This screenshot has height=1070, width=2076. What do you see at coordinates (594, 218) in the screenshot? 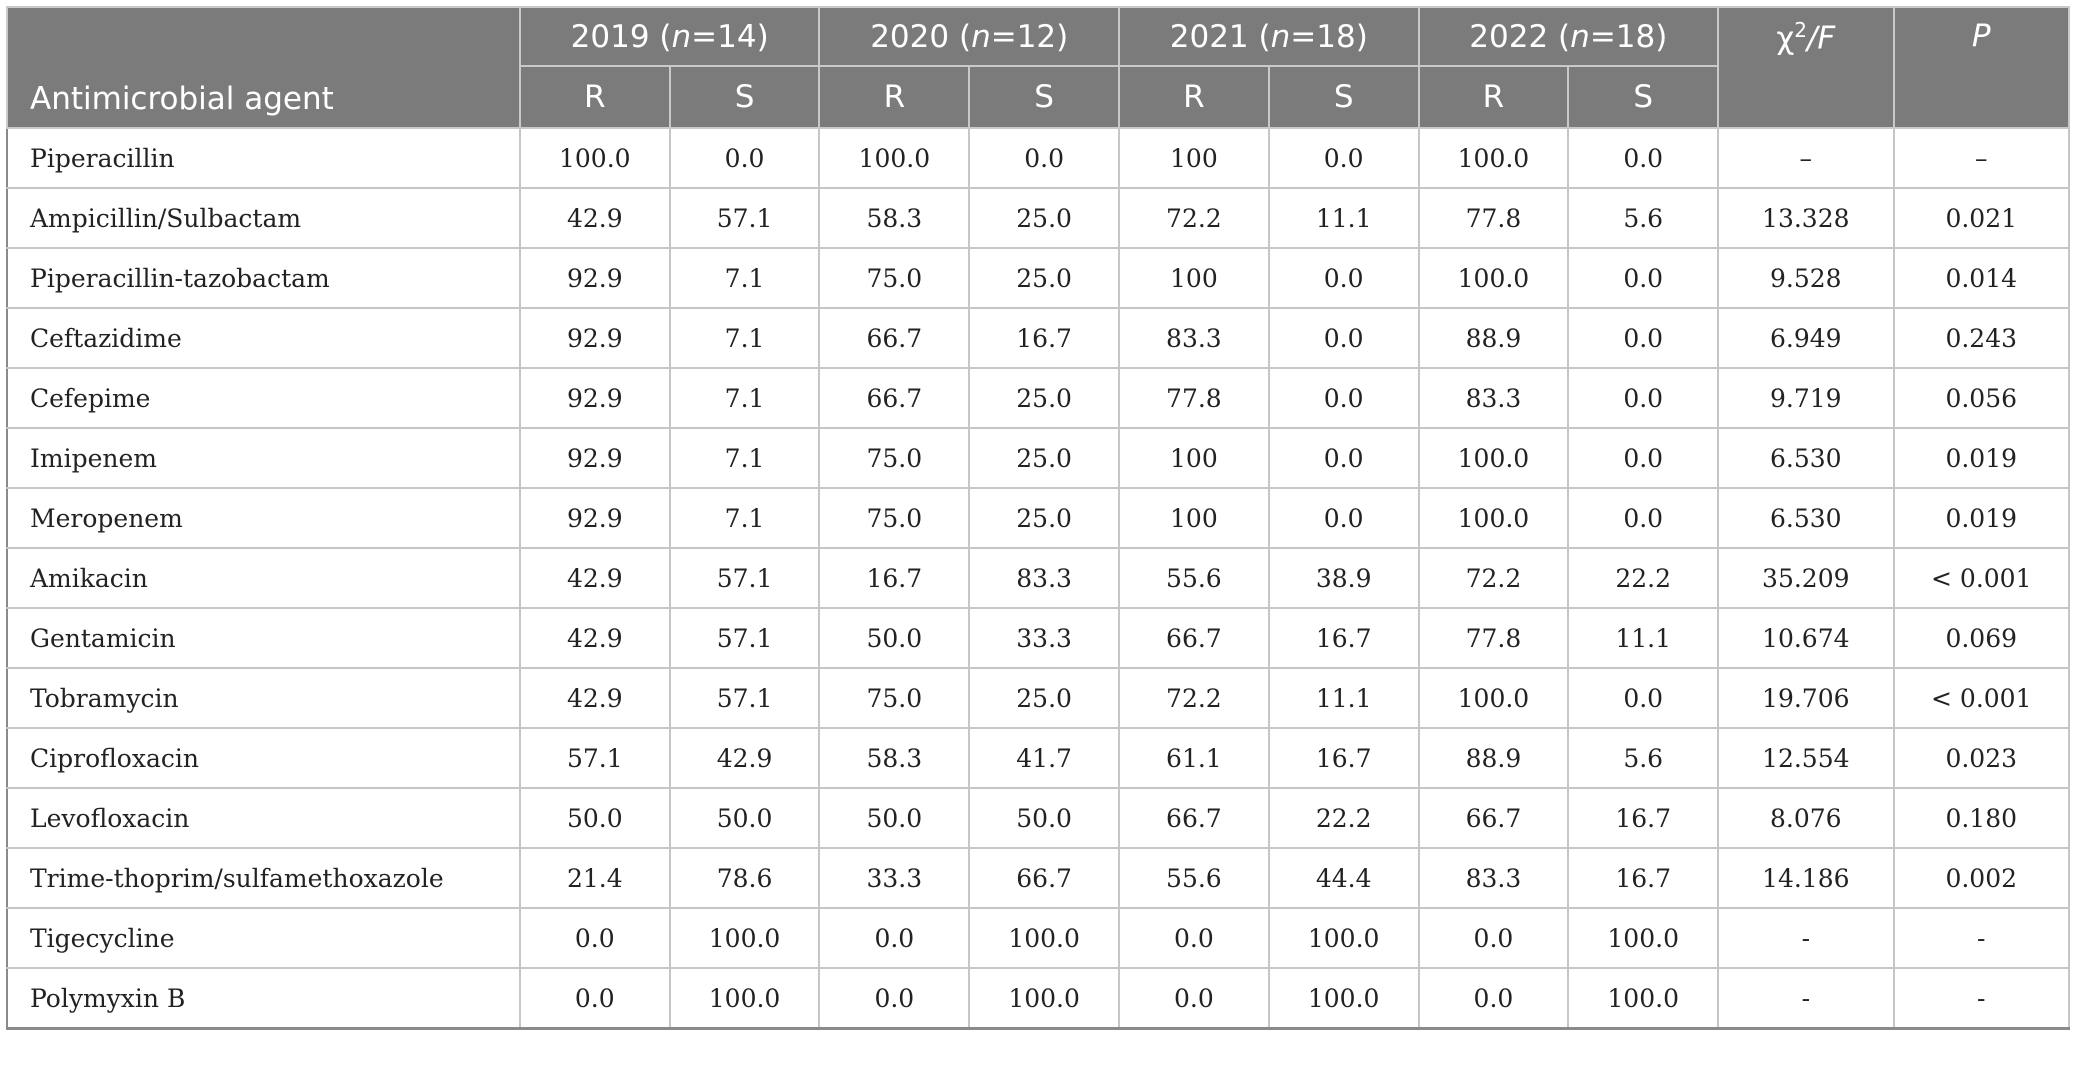
I see `resistant-rate-cell: 42.9` at bounding box center [594, 218].